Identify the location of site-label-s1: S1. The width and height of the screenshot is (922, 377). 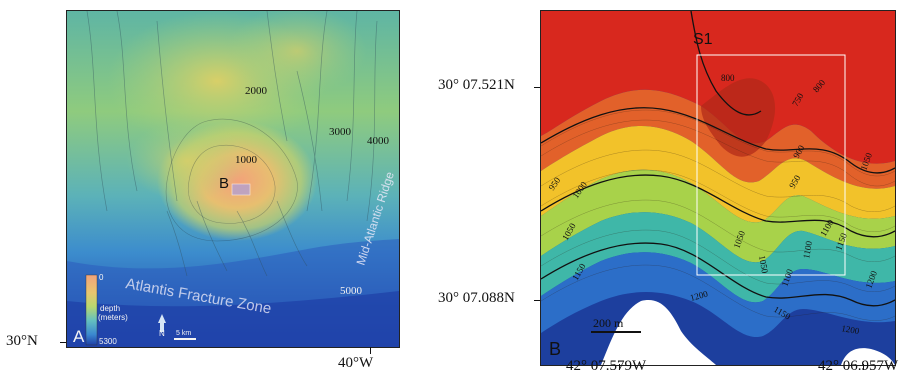
(703, 39).